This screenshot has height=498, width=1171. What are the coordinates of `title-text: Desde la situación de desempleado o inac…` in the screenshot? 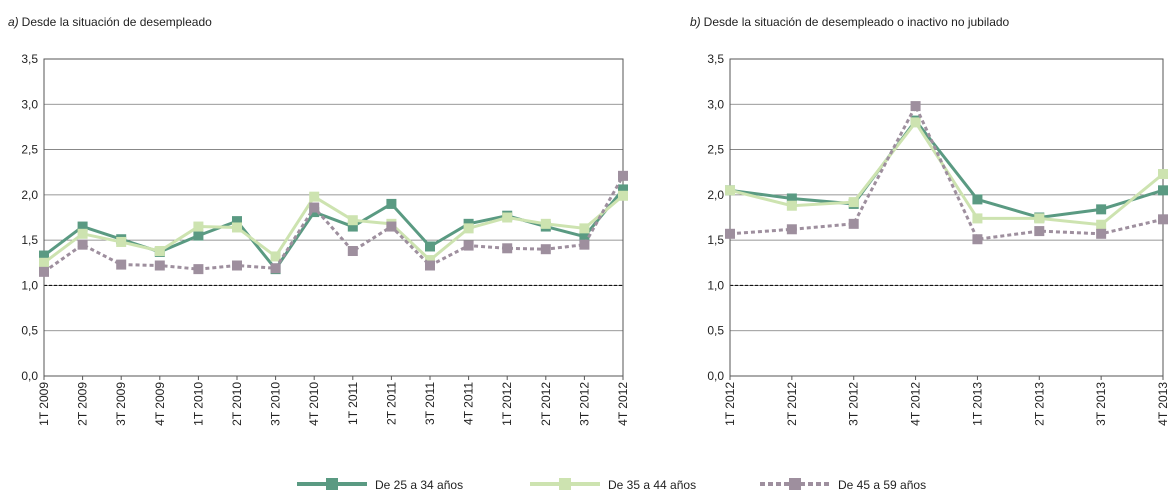 It's located at (857, 22).